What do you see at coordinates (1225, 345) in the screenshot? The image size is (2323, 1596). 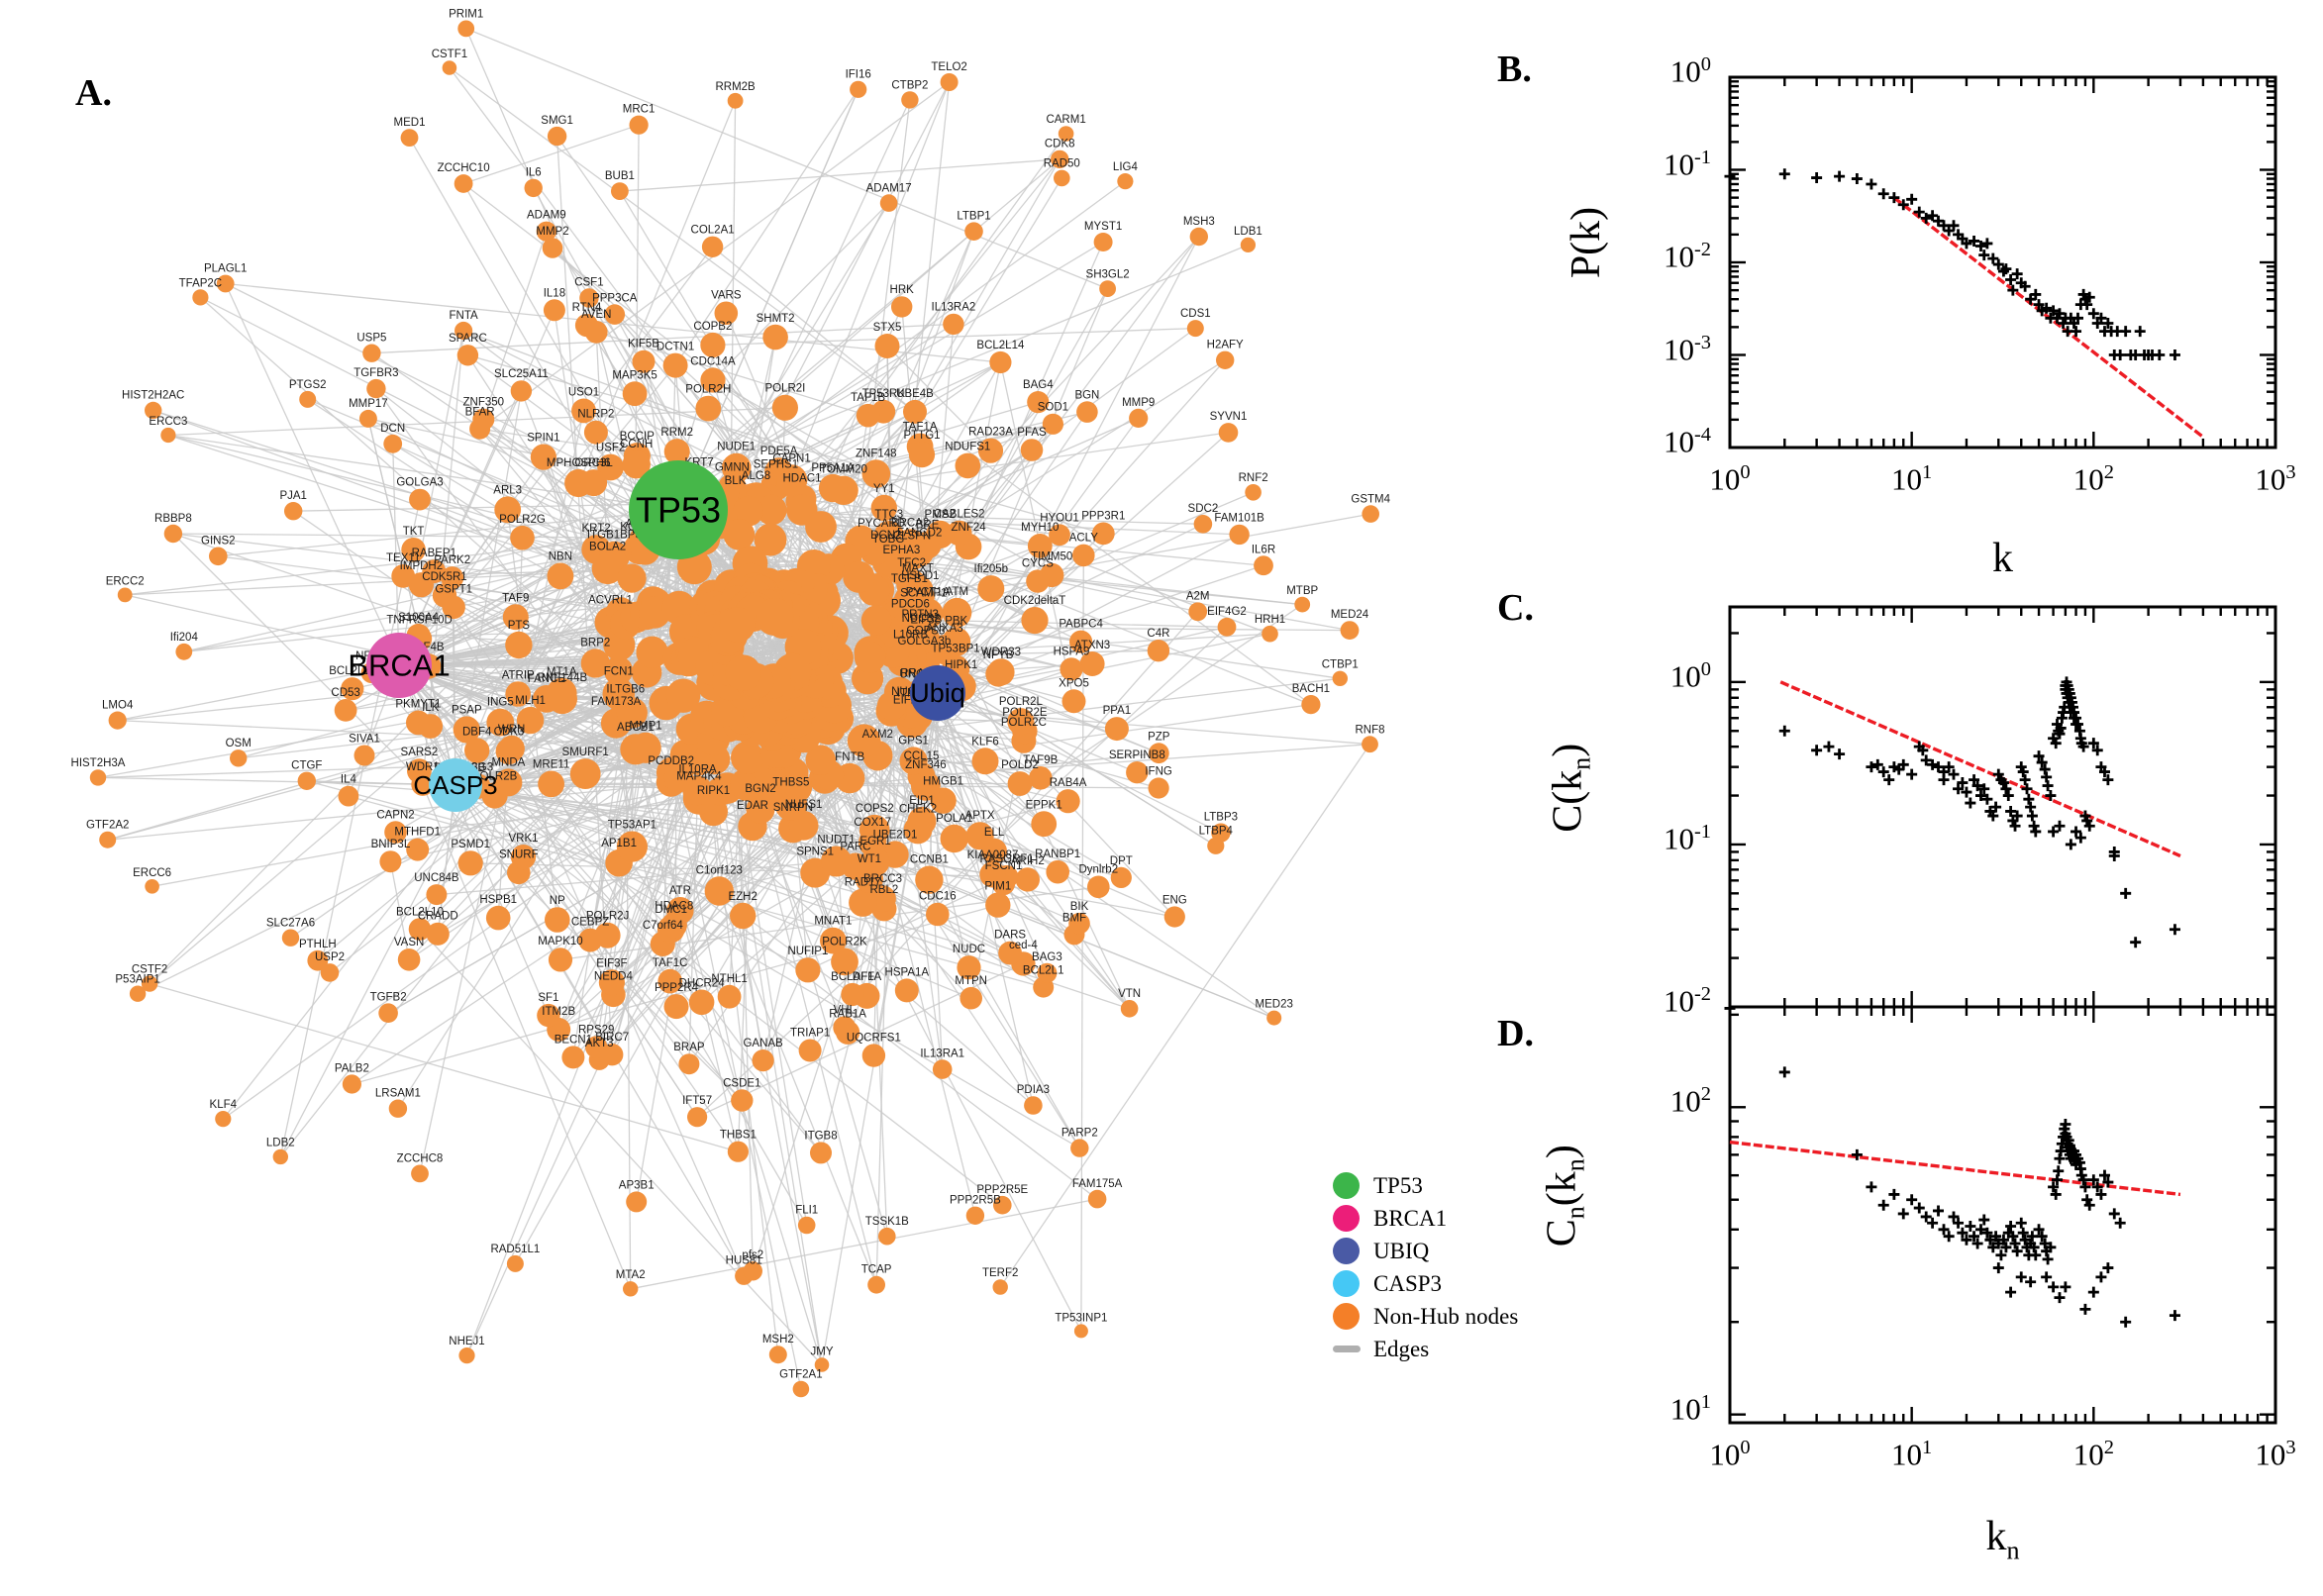 I see `network-node-label: H2AFY` at bounding box center [1225, 345].